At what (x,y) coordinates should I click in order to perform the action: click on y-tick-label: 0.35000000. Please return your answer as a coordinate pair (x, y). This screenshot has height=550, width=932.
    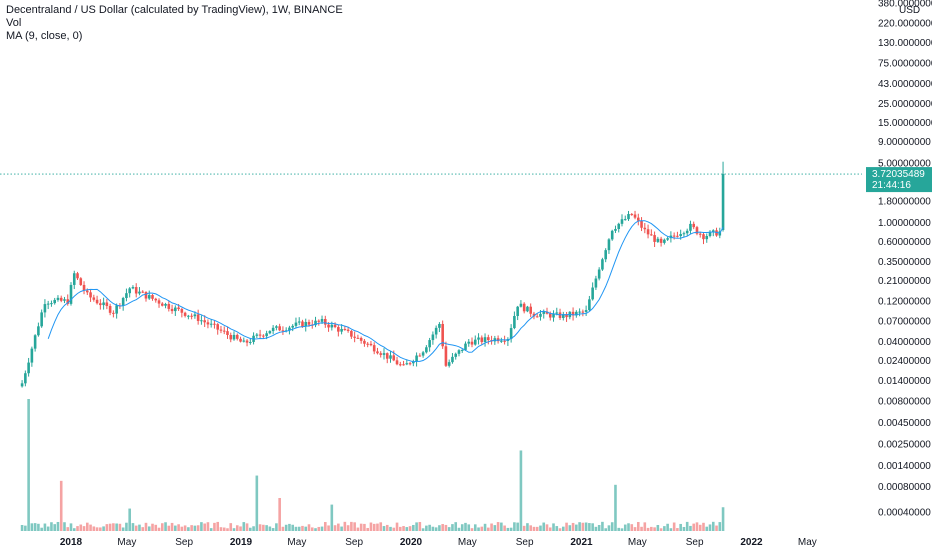
    Looking at the image, I should click on (904, 262).